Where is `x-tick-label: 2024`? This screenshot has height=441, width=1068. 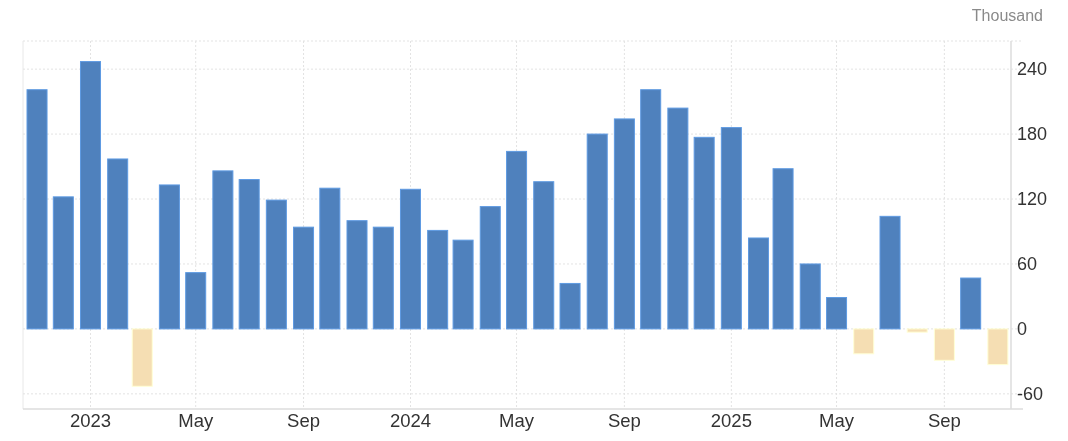
x-tick-label: 2024 is located at coordinates (410, 420).